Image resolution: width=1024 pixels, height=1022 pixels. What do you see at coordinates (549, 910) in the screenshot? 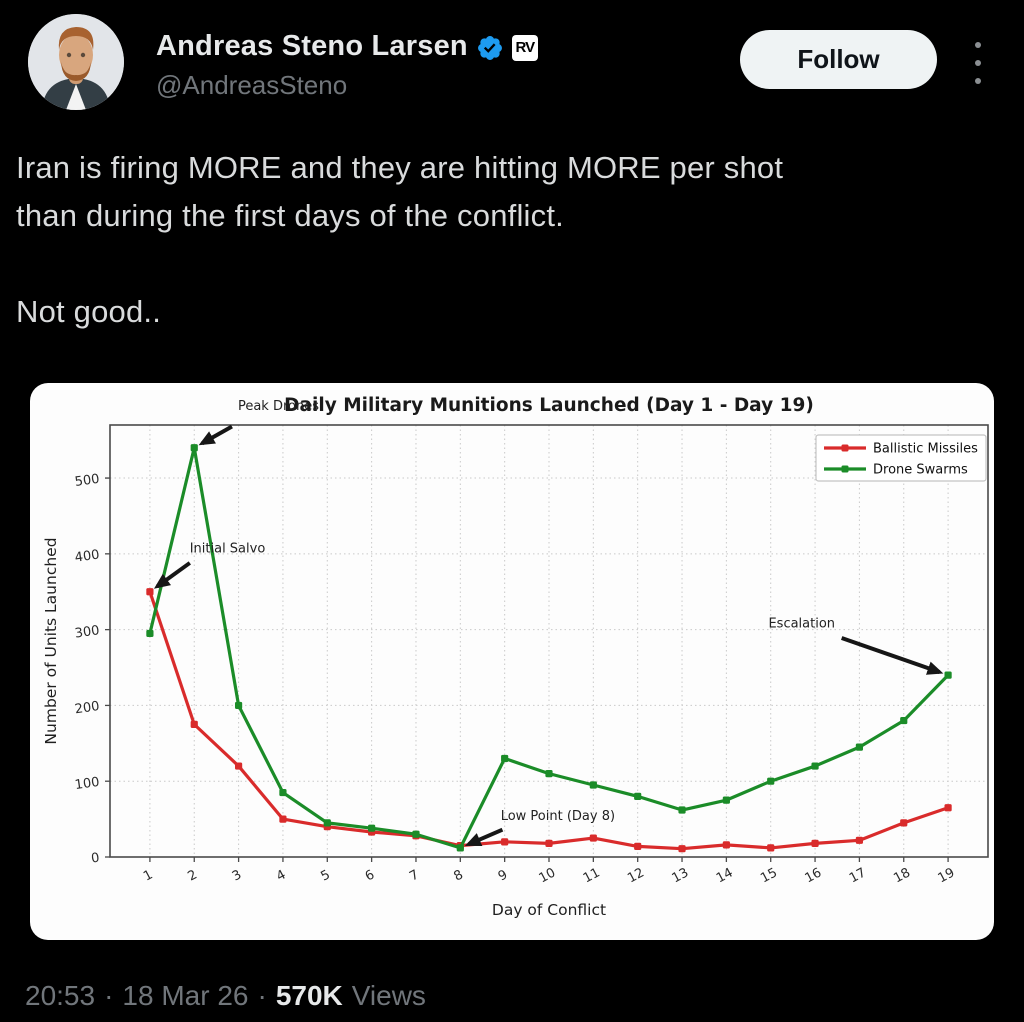
I see `x-axis-label: Day of Conflict` at bounding box center [549, 910].